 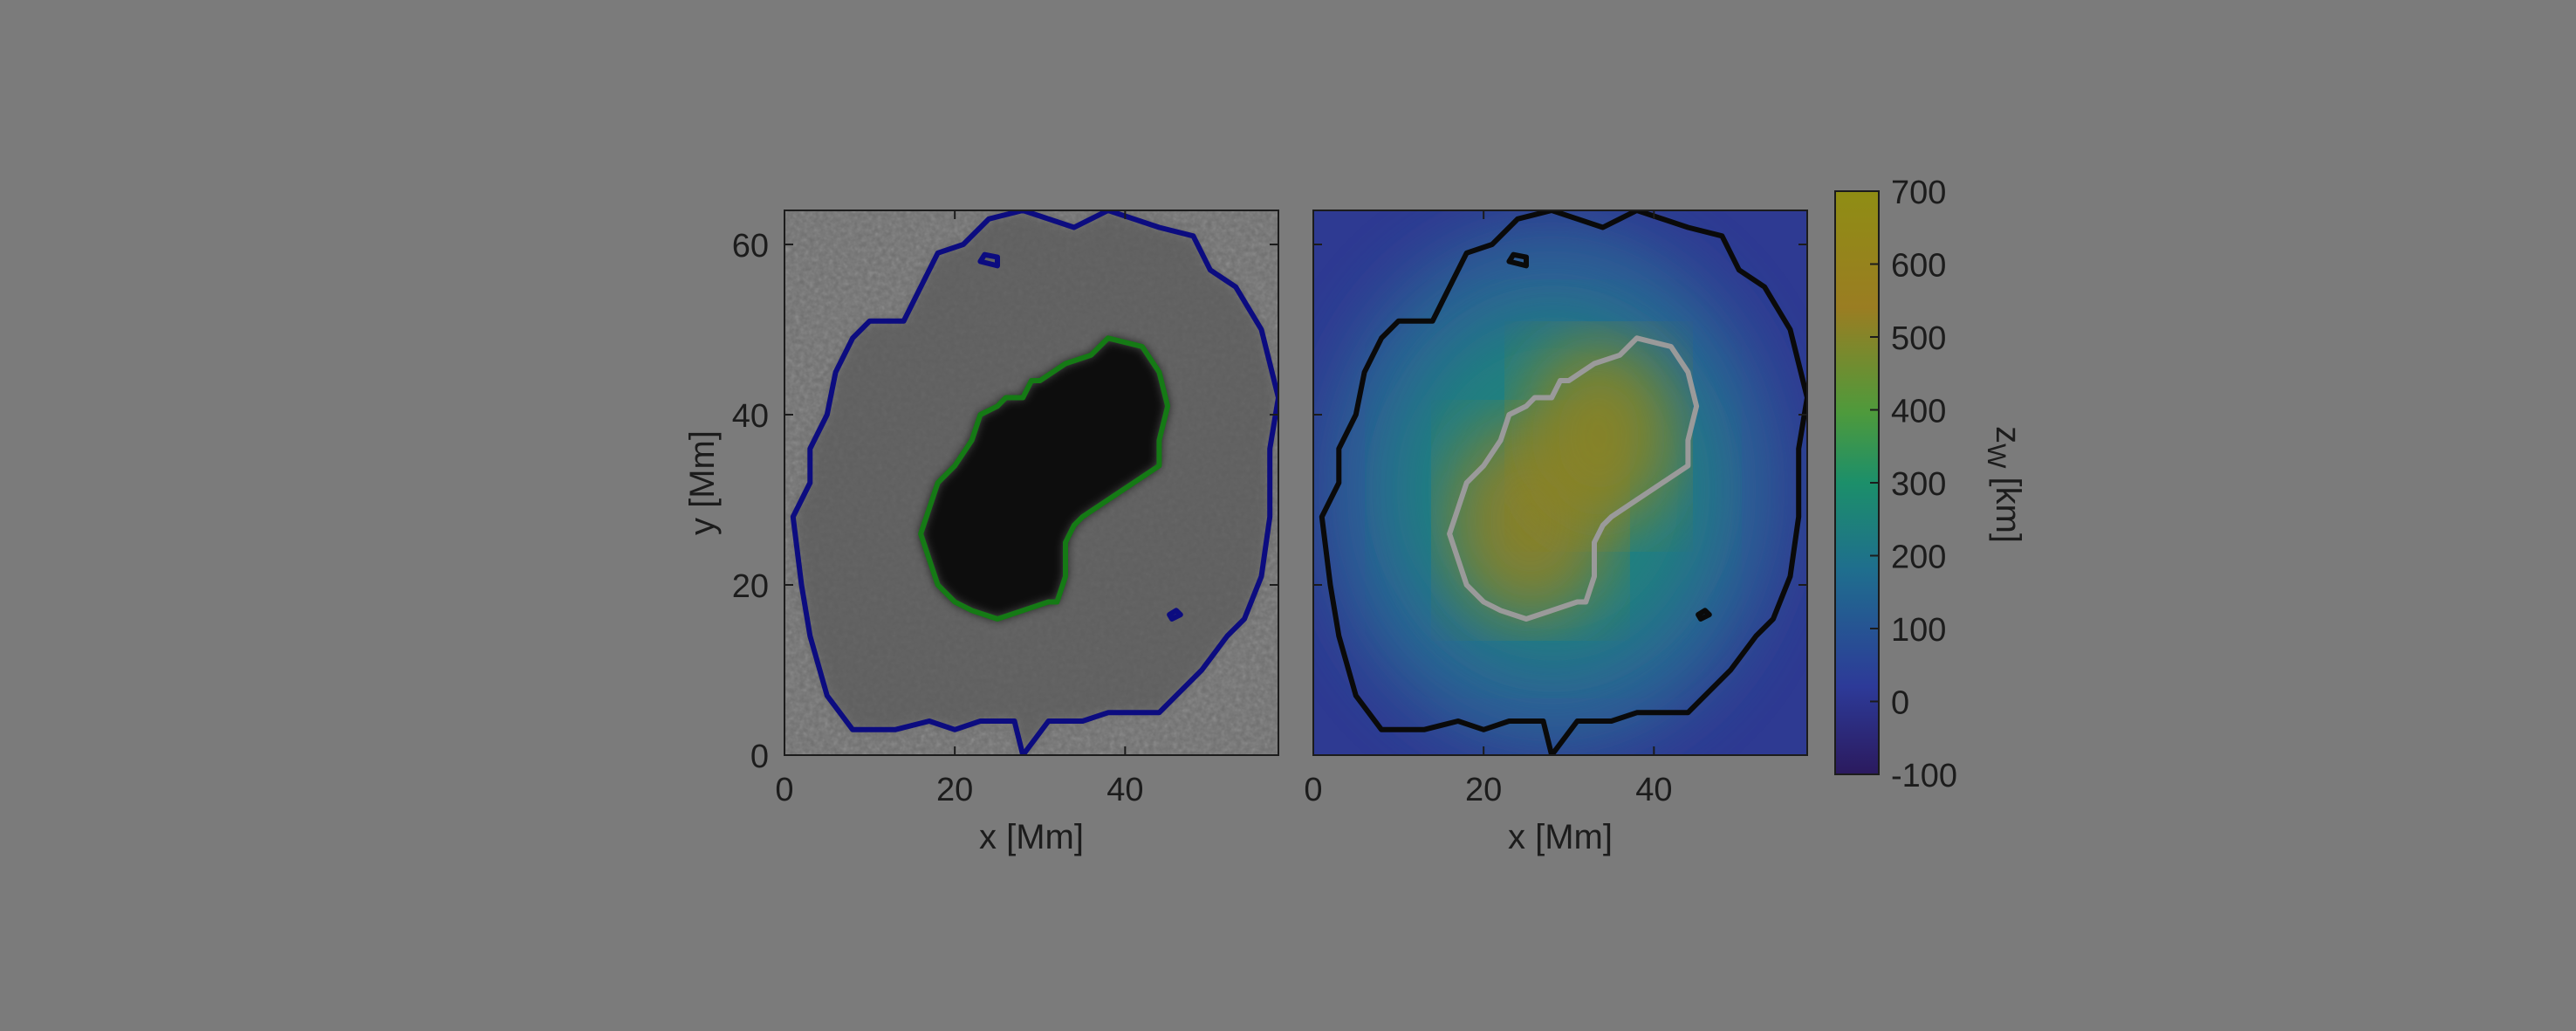 What do you see at coordinates (751, 246) in the screenshot?
I see `y-tick-label: 60` at bounding box center [751, 246].